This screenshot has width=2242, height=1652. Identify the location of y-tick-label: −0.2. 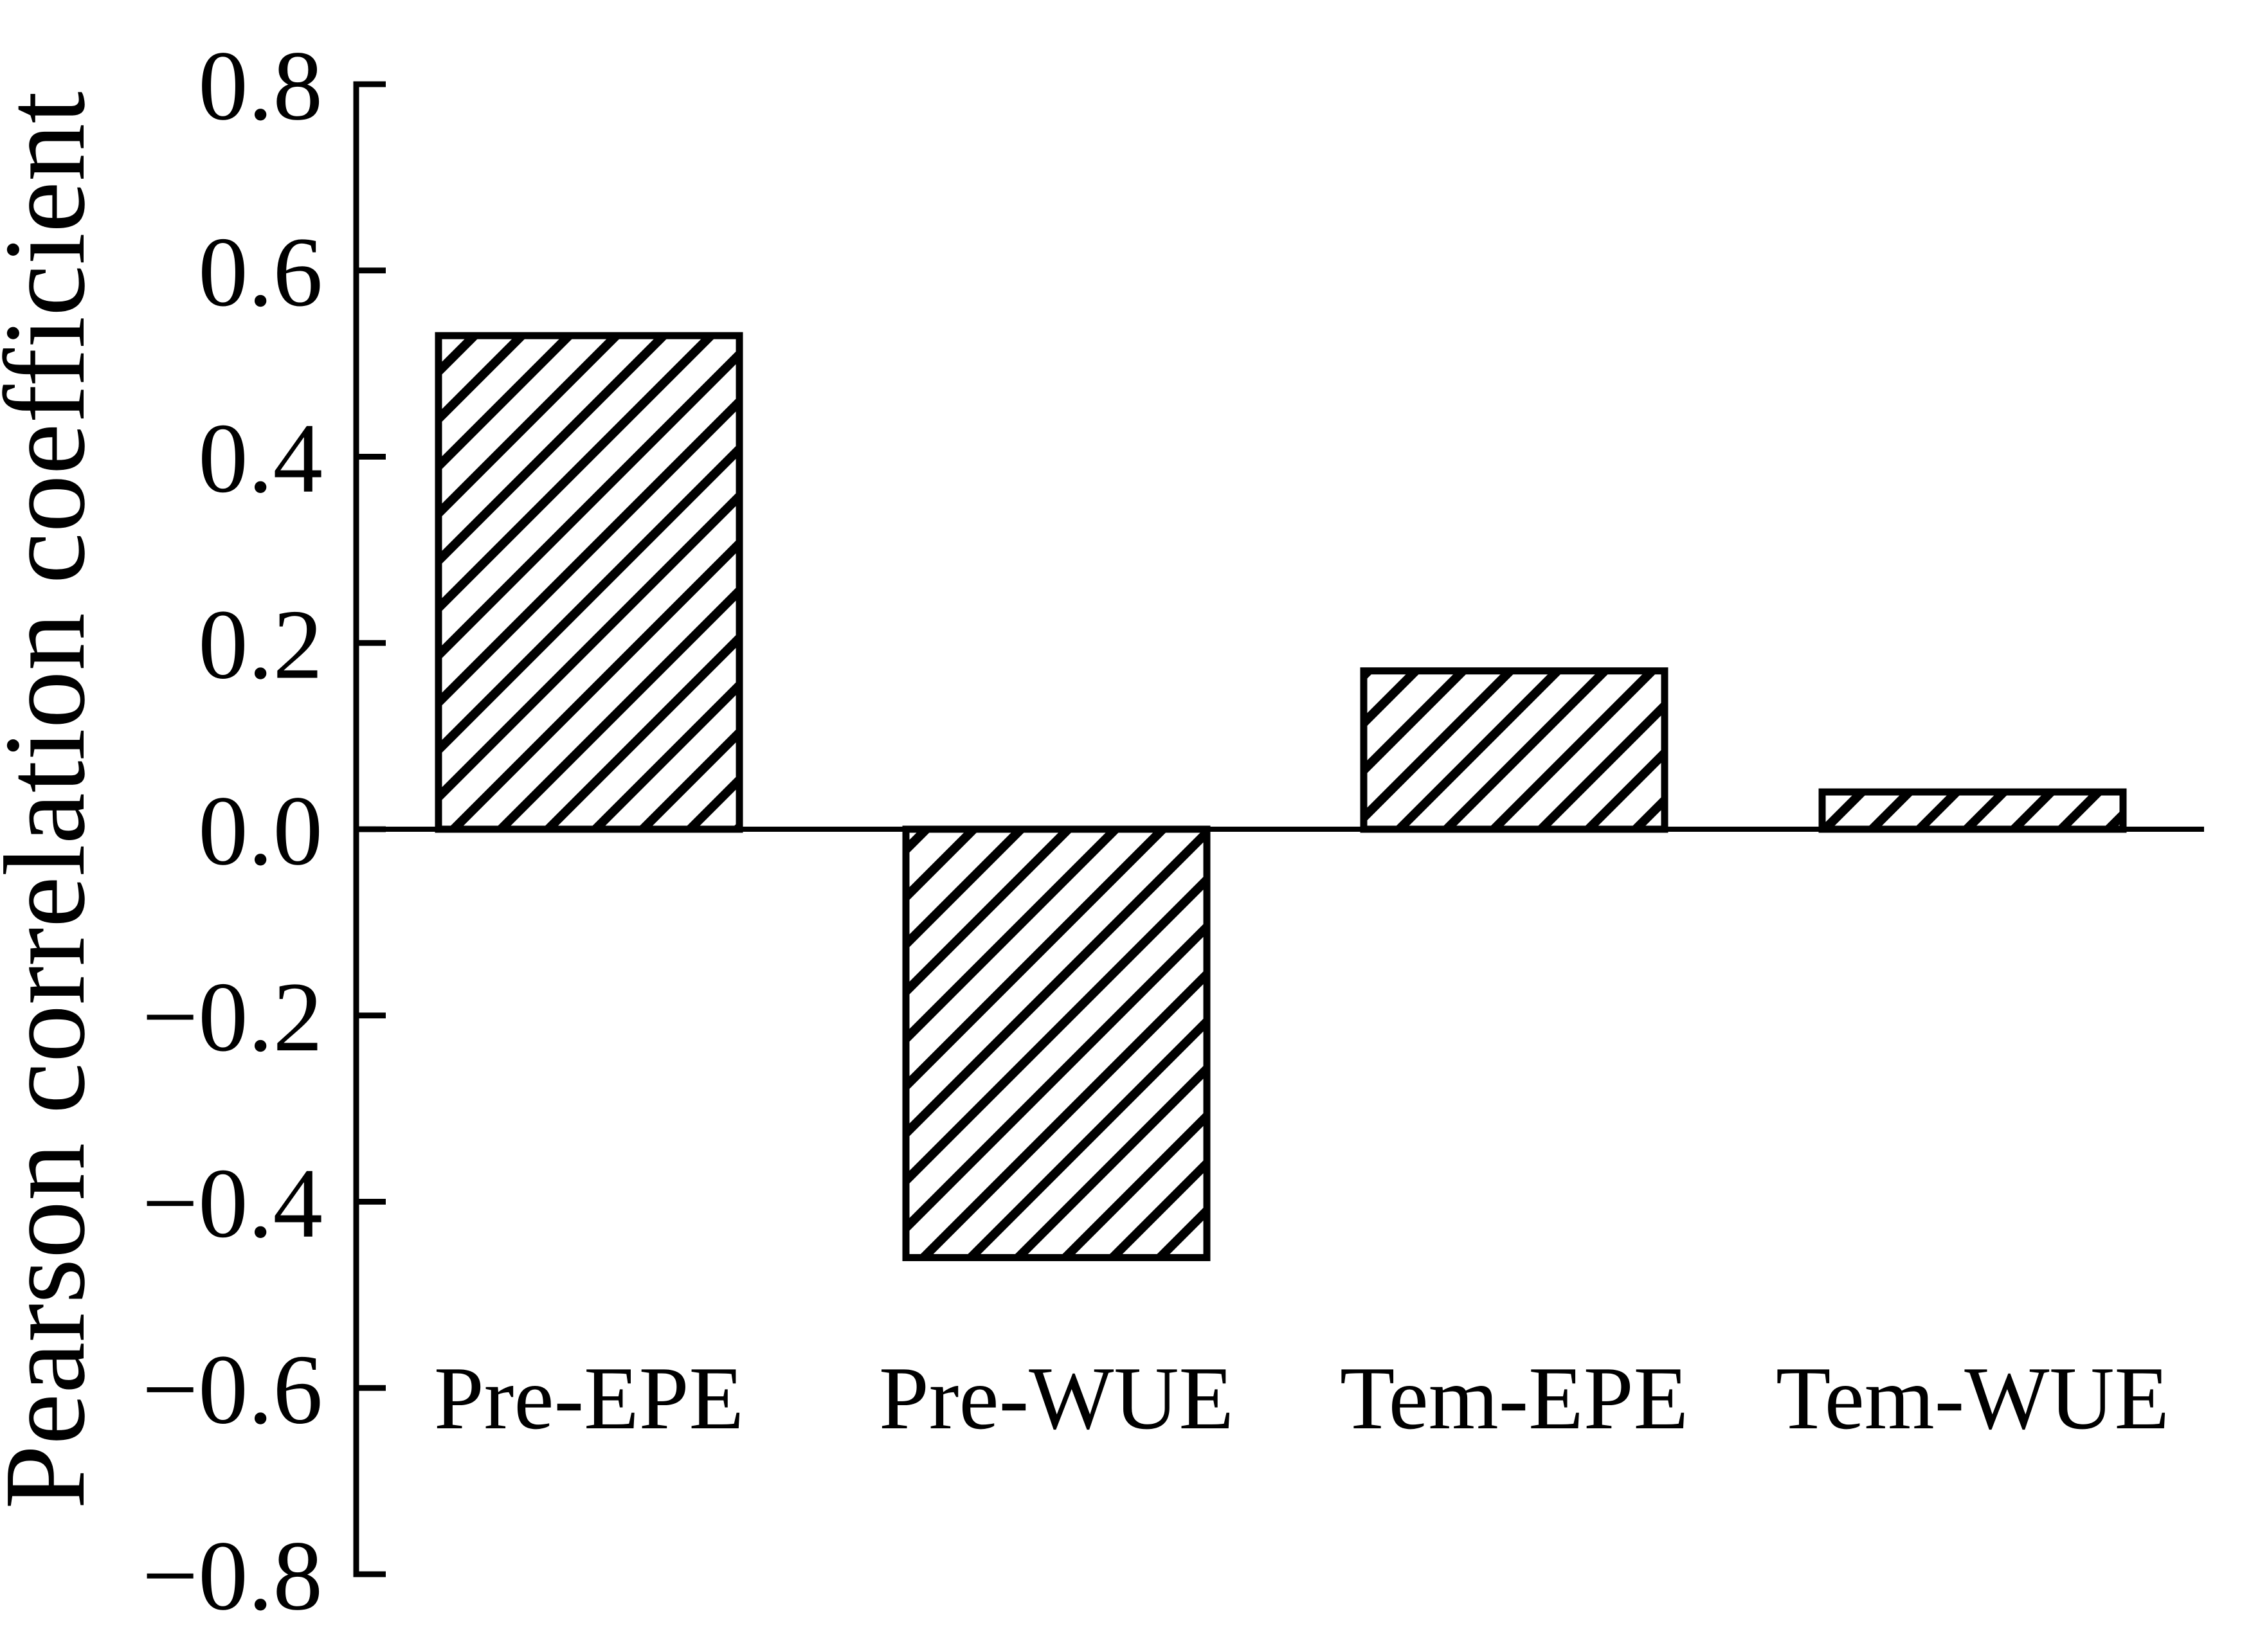
(232, 1017).